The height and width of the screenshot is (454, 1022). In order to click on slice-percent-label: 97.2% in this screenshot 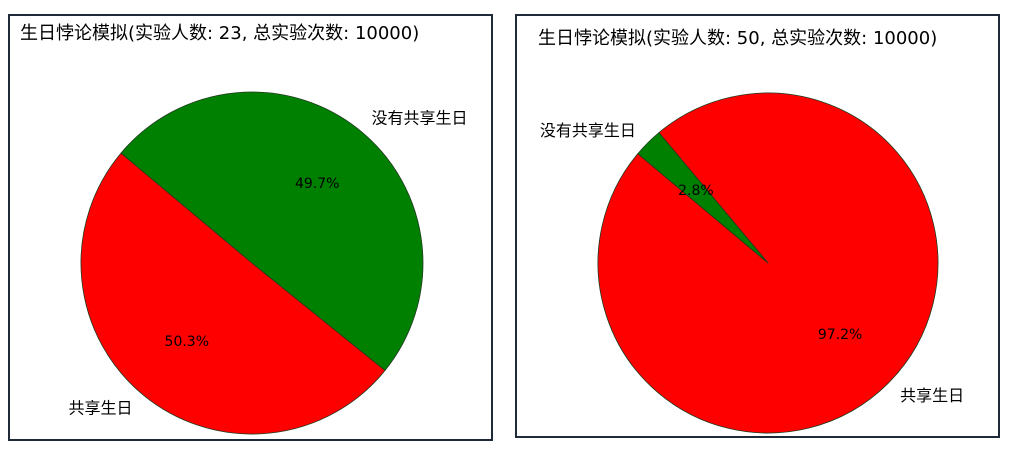, I will do `click(840, 335)`.